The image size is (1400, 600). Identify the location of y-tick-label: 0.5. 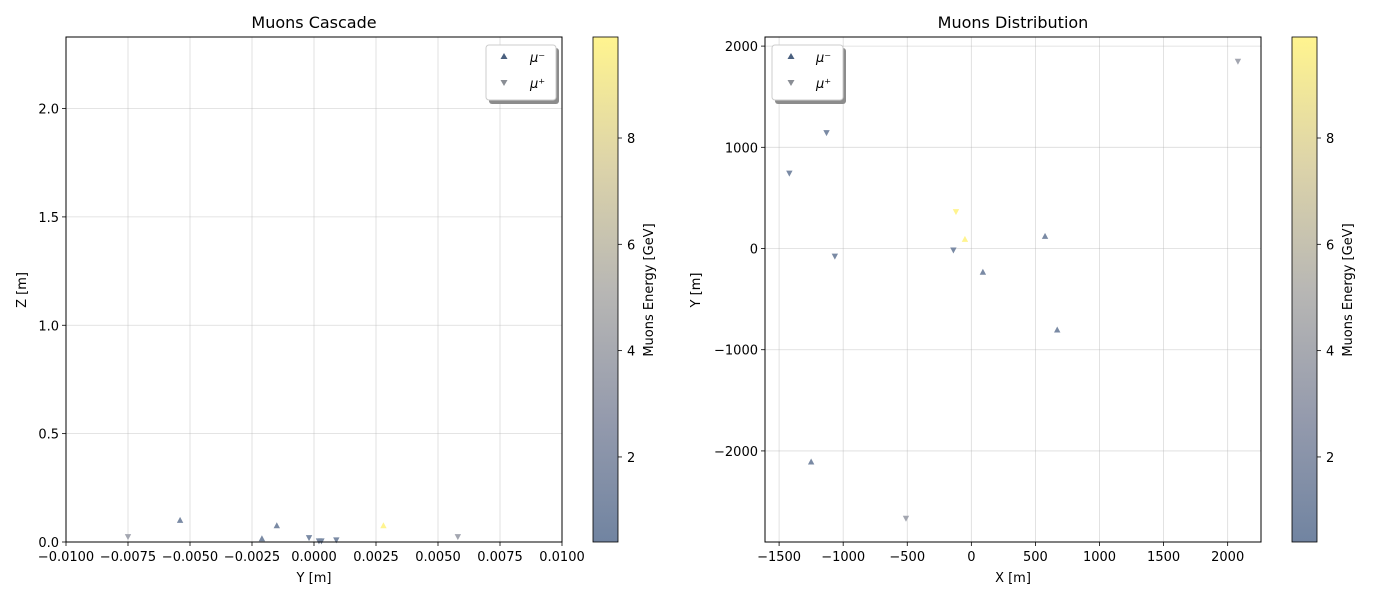
(48, 435).